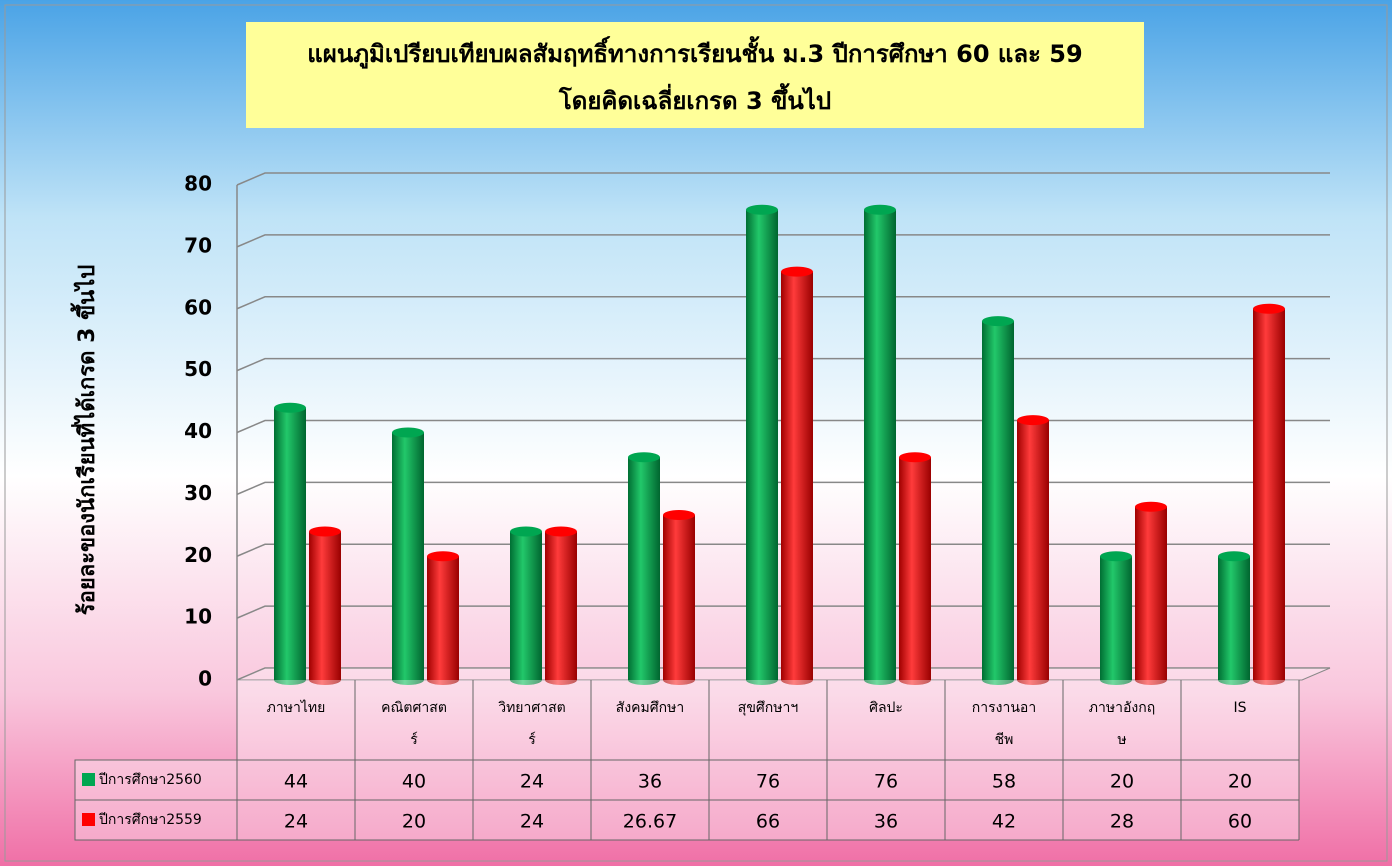  What do you see at coordinates (198, 369) in the screenshot?
I see `y-tick-label: 50` at bounding box center [198, 369].